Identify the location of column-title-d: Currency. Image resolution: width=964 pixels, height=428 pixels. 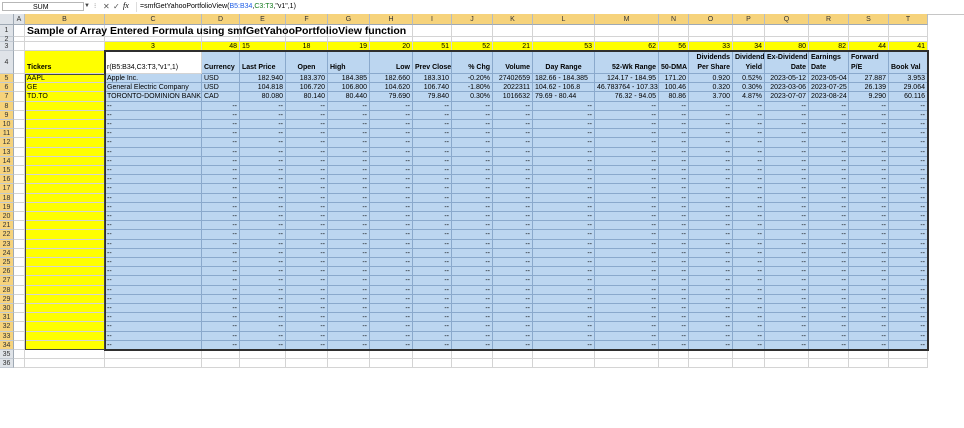
(221, 62).